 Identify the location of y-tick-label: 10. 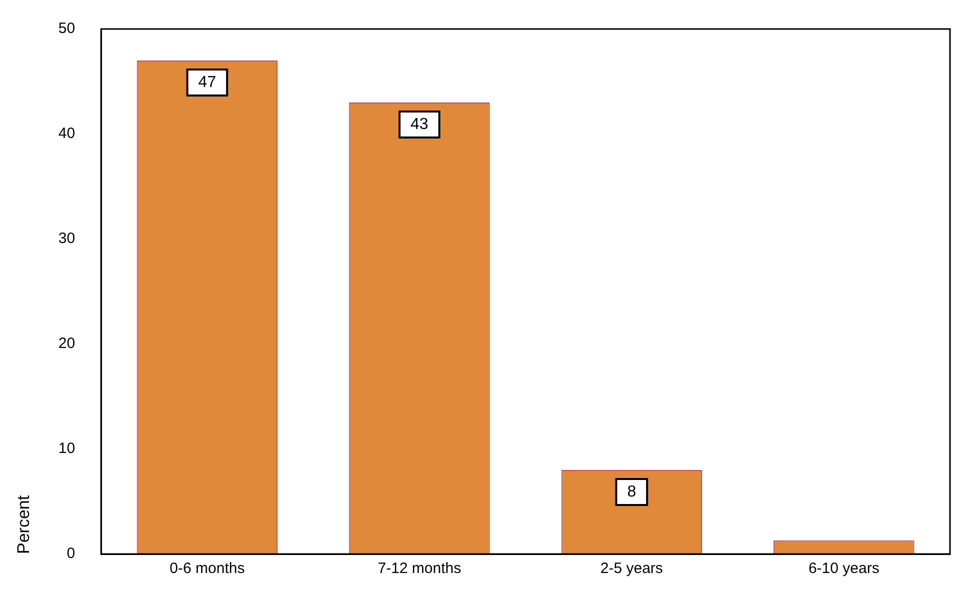
(67, 449).